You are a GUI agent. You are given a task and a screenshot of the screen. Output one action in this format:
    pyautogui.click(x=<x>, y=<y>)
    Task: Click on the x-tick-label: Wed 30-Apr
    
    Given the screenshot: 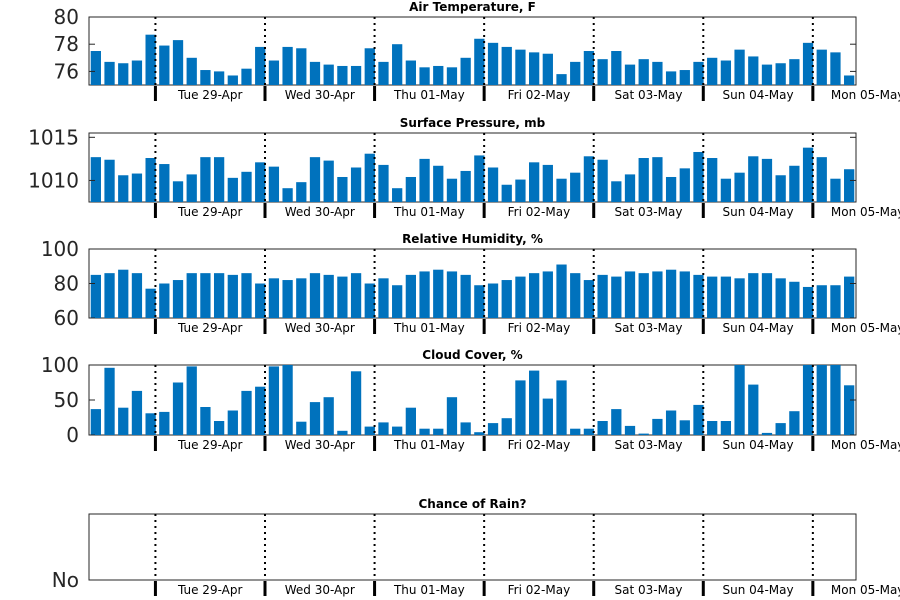 What is the action you would take?
    pyautogui.click(x=320, y=95)
    